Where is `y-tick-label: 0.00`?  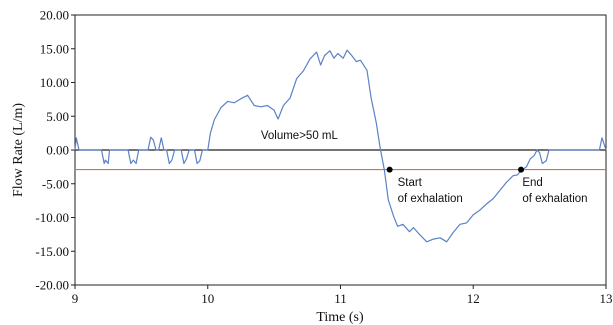 y-tick-label: 0.00 is located at coordinates (57, 150).